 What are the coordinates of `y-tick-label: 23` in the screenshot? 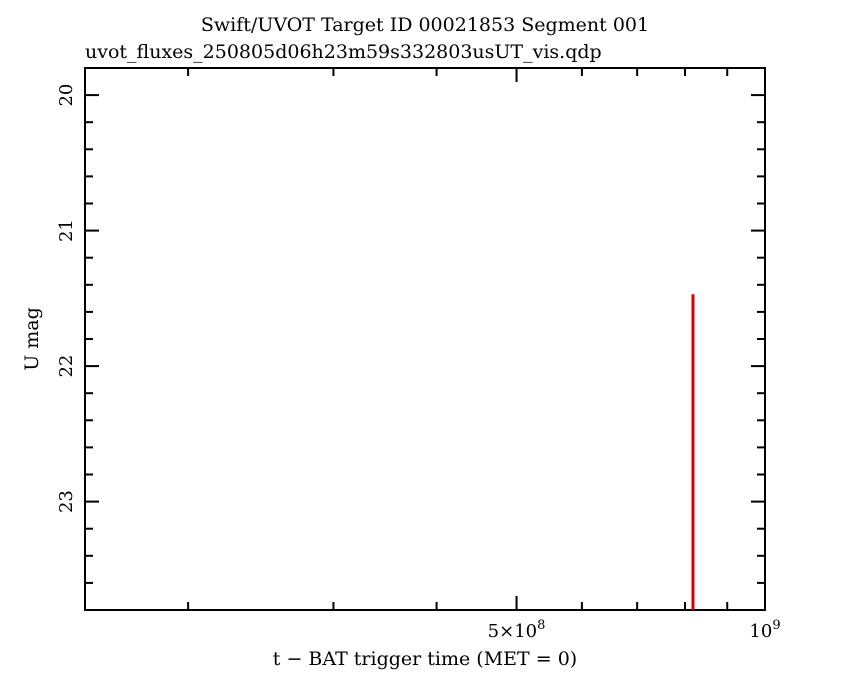 It's located at (66, 501).